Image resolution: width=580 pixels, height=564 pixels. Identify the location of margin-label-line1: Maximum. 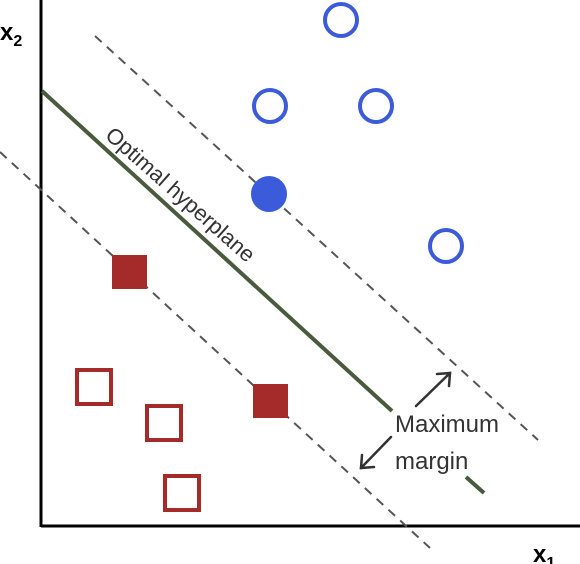
(447, 424).